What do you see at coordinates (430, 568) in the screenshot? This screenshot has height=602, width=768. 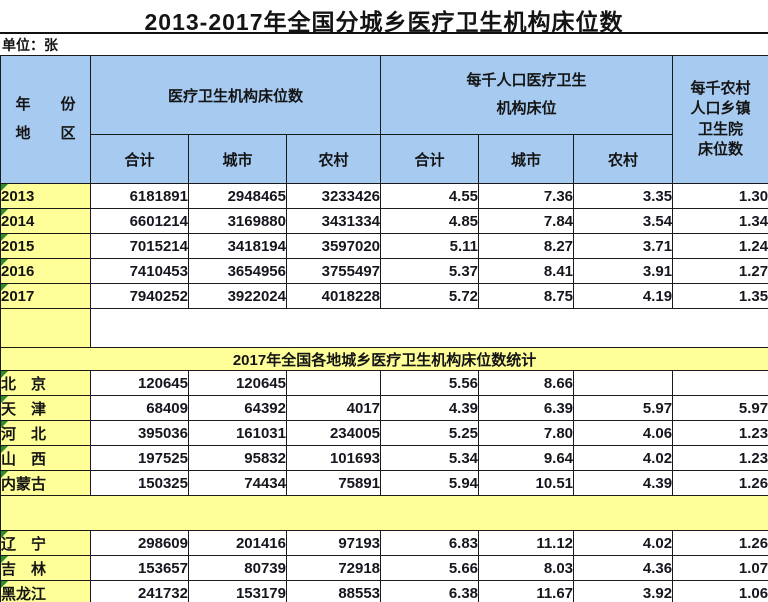 I see `data-cell: 5.66` at bounding box center [430, 568].